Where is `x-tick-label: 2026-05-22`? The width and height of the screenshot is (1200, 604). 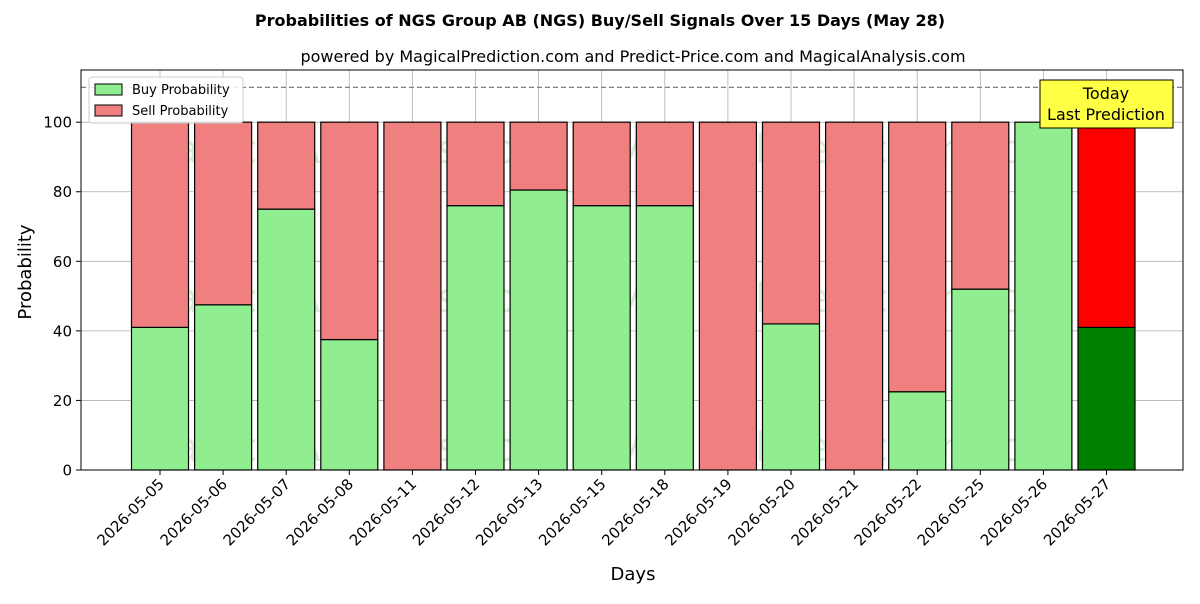 x-tick-label: 2026-05-22 is located at coordinates (888, 512).